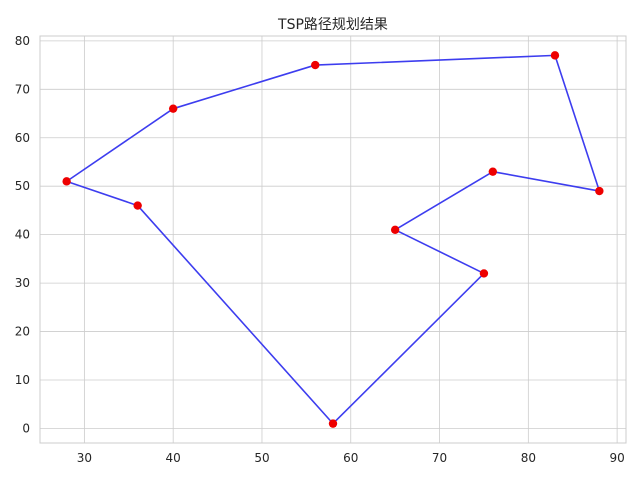 The height and width of the screenshot is (480, 640). What do you see at coordinates (332, 25) in the screenshot?
I see `chart-title: TSP路径规划结果` at bounding box center [332, 25].